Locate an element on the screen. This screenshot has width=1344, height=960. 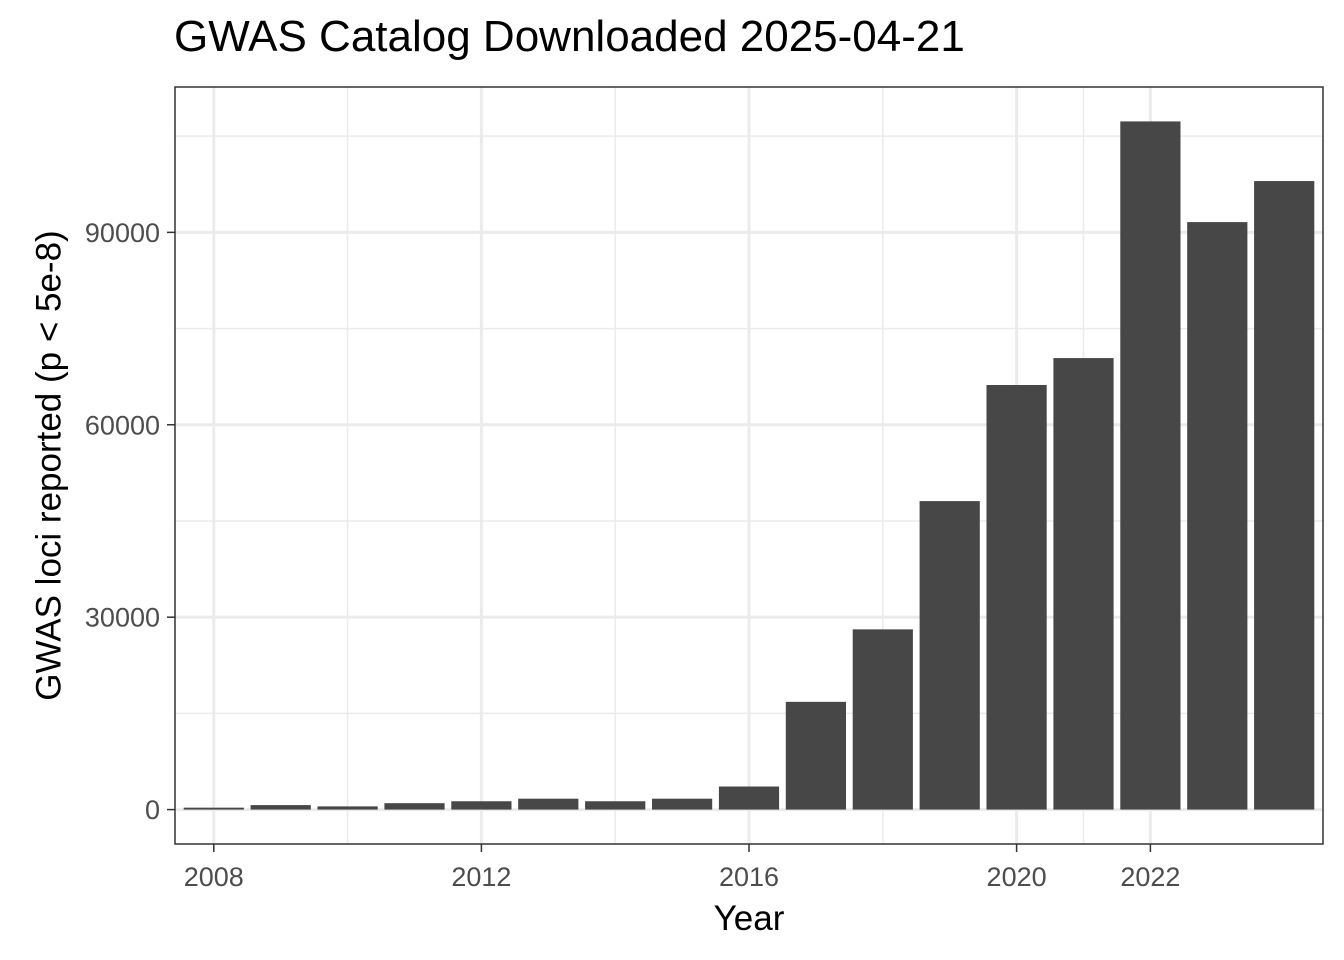
bar-2011 is located at coordinates (414, 806).